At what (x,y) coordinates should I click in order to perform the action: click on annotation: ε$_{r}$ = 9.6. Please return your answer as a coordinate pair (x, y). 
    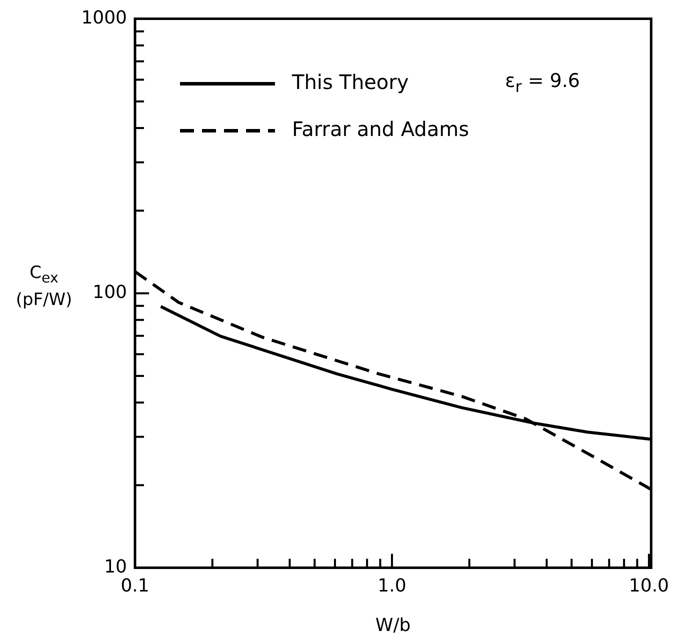
    Looking at the image, I should click on (542, 83).